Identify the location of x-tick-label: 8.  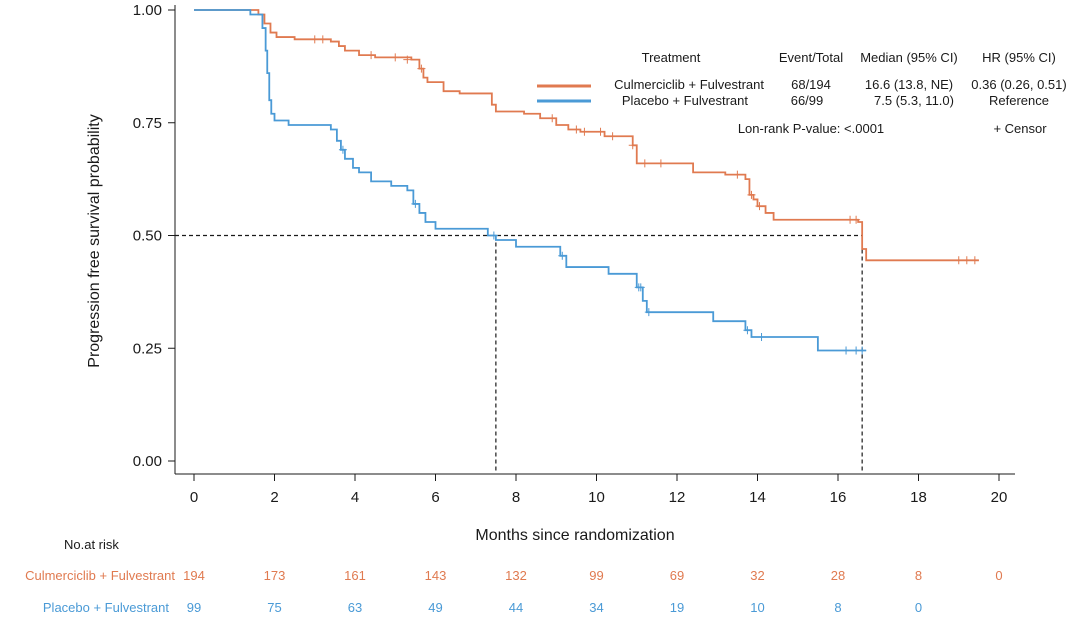
(516, 497).